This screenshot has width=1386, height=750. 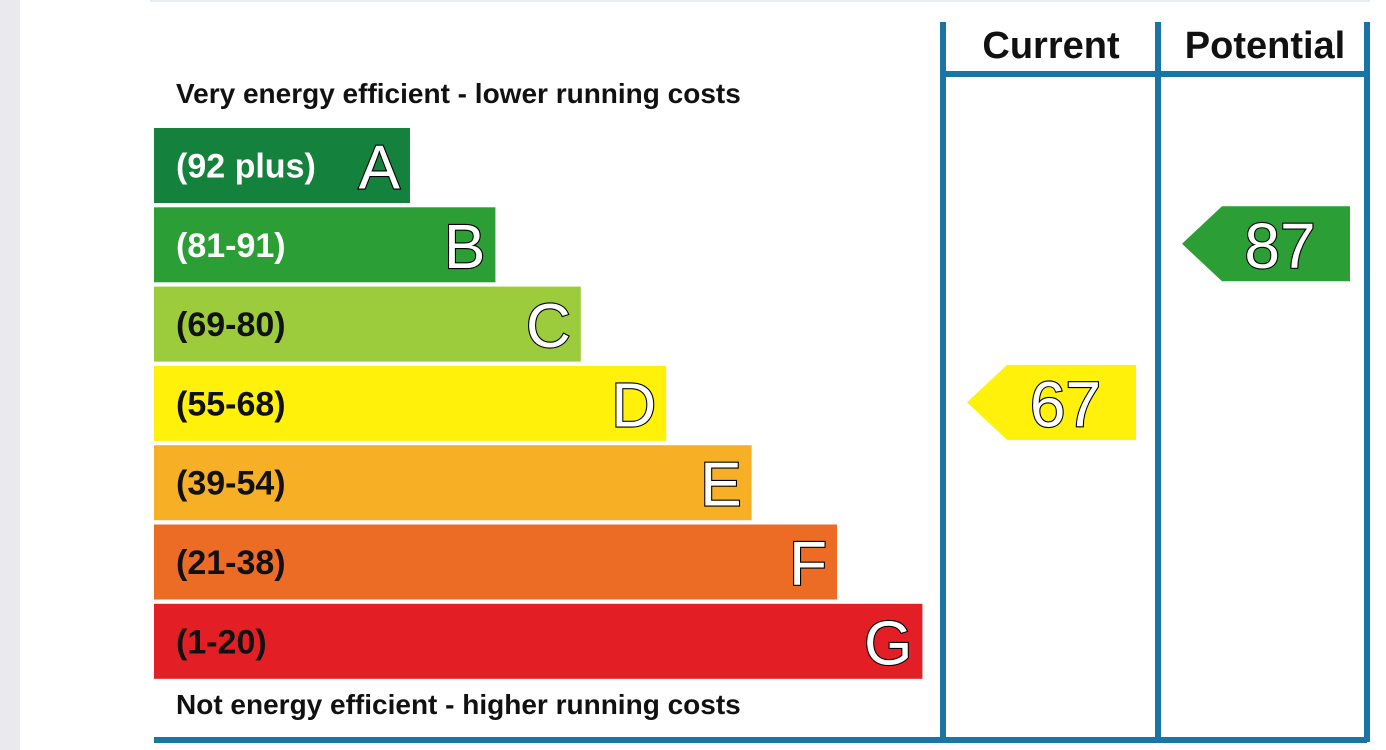 What do you see at coordinates (231, 404) in the screenshot?
I see `band-d-range: (55-68)` at bounding box center [231, 404].